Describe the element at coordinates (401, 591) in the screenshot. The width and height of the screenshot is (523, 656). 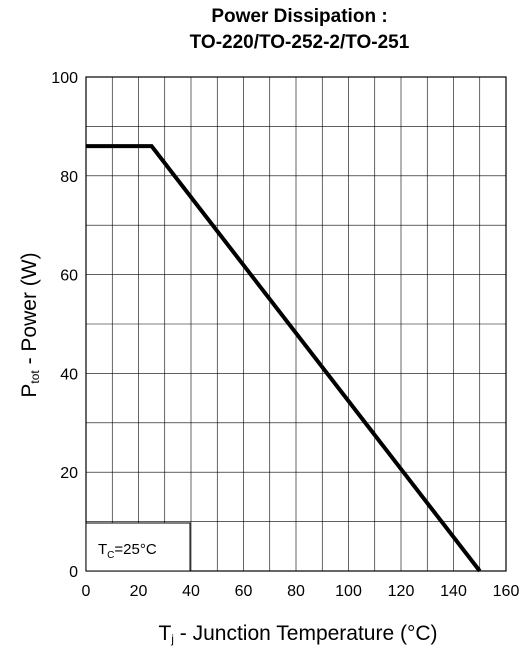
I see `x-tick-label: 120` at that location.